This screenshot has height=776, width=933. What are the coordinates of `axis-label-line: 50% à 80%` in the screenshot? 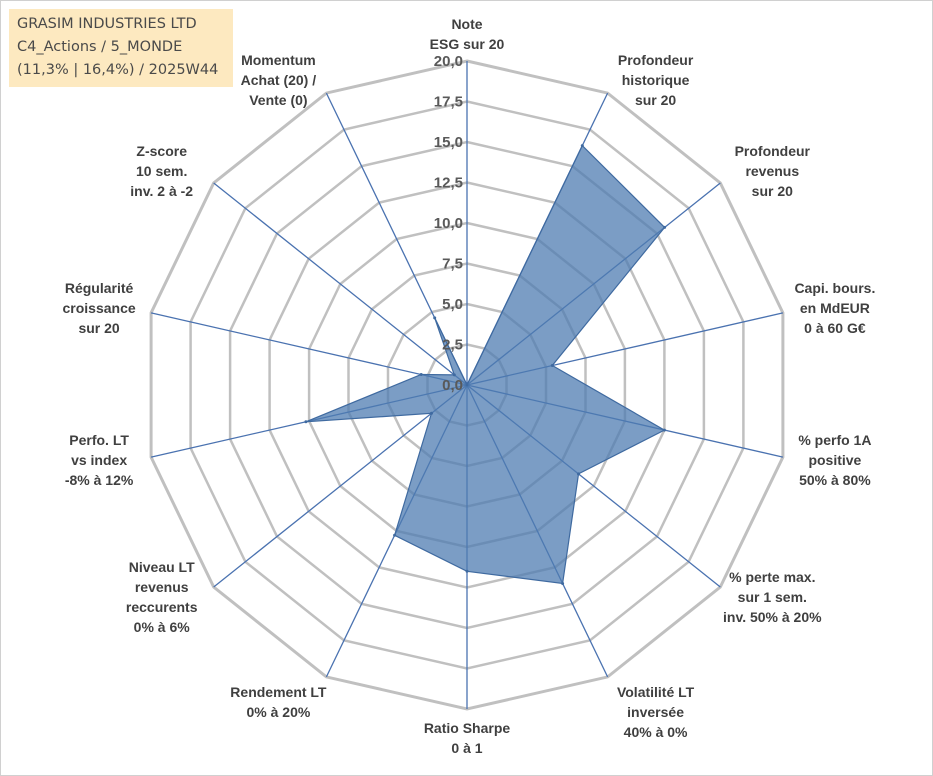 It's located at (835, 480).